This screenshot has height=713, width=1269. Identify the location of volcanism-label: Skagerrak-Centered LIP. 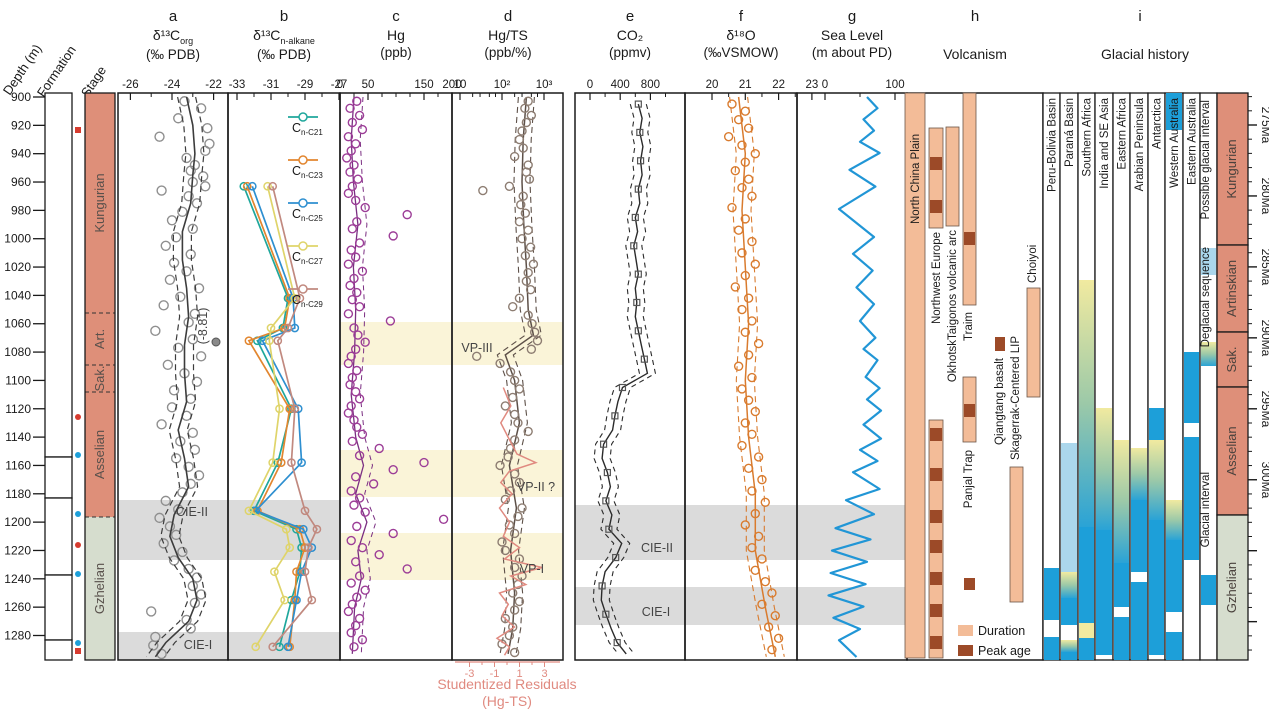
(1016, 398).